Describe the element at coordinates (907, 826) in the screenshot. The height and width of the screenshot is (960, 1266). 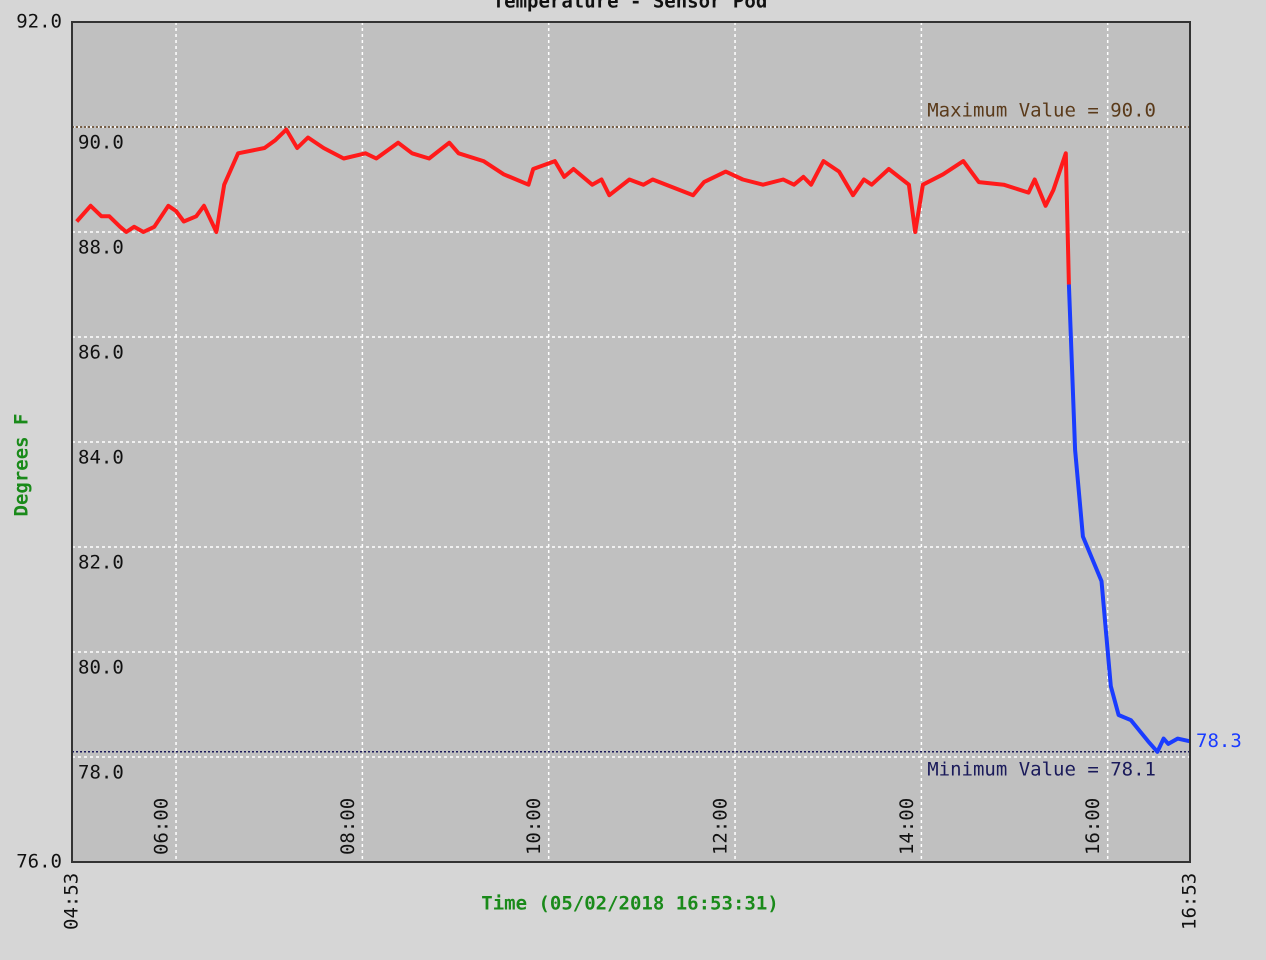
I see `x-tick-label: 14:00` at that location.